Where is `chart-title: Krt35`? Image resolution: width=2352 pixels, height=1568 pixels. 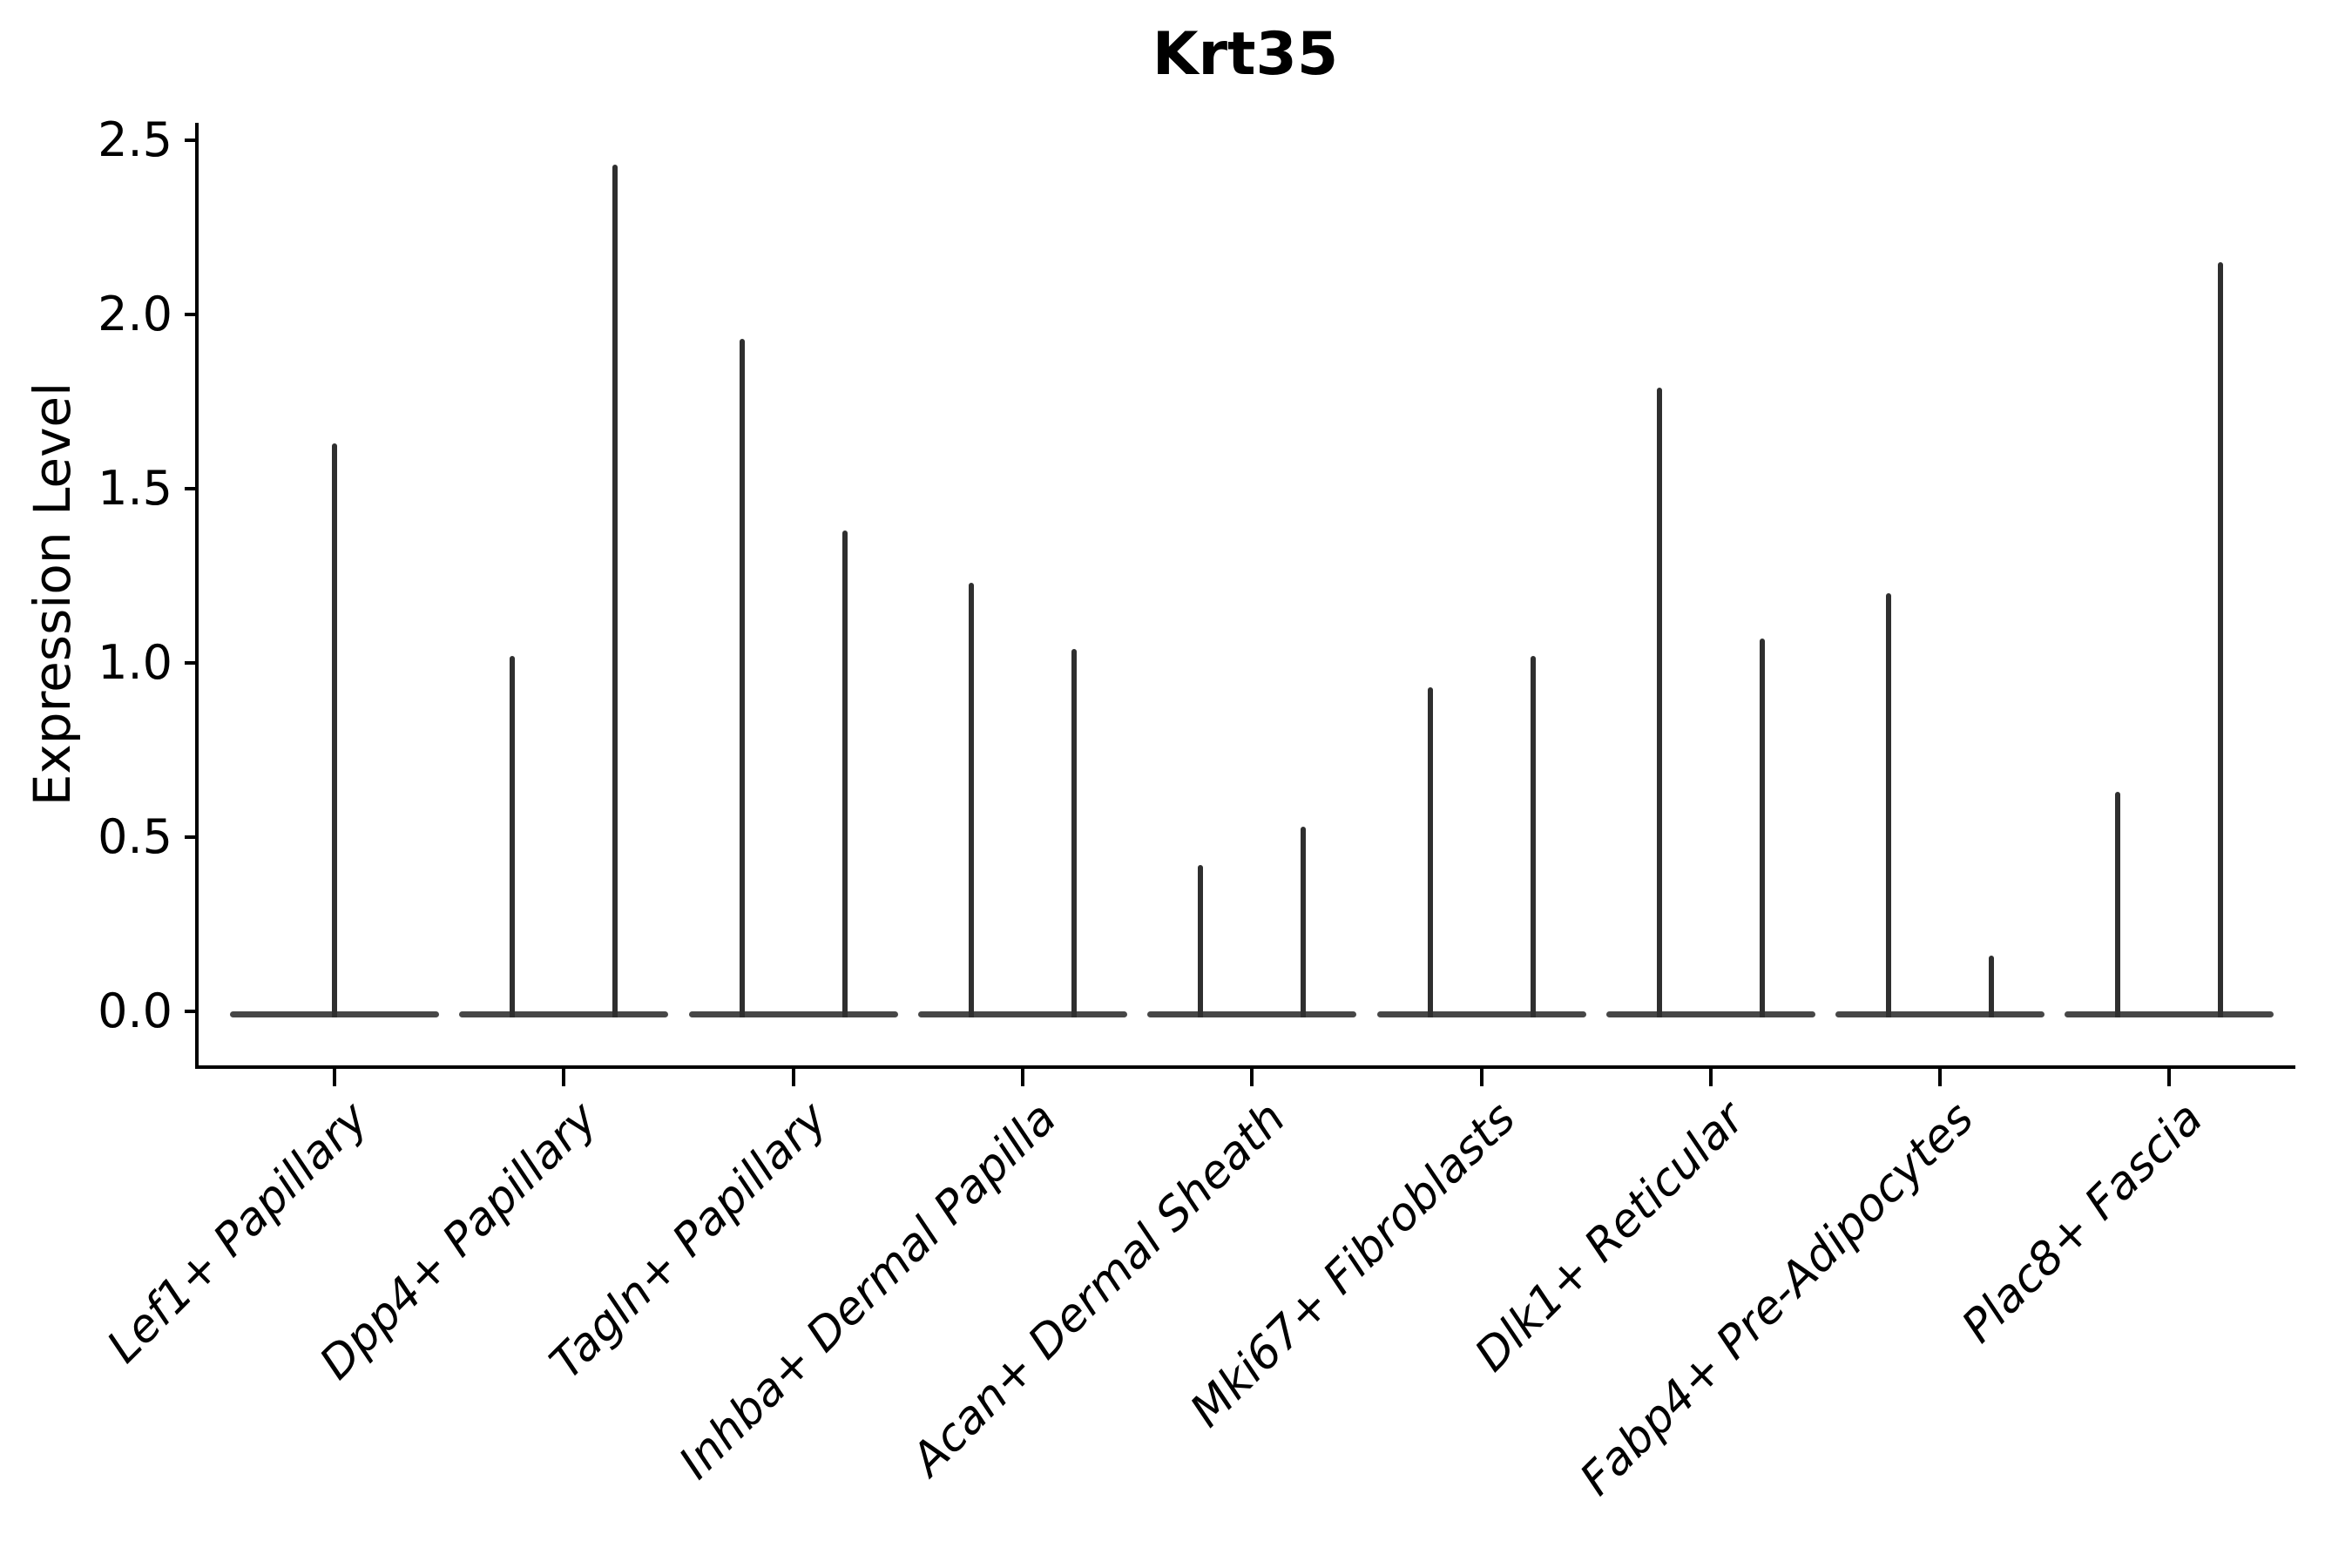
chart-title: Krt35 is located at coordinates (1245, 54).